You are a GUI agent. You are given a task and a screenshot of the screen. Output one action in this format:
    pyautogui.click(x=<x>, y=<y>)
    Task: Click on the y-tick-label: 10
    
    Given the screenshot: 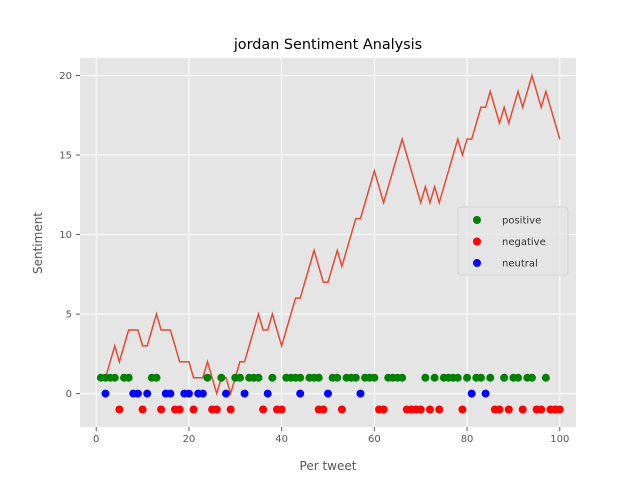 What is the action you would take?
    pyautogui.click(x=65, y=235)
    